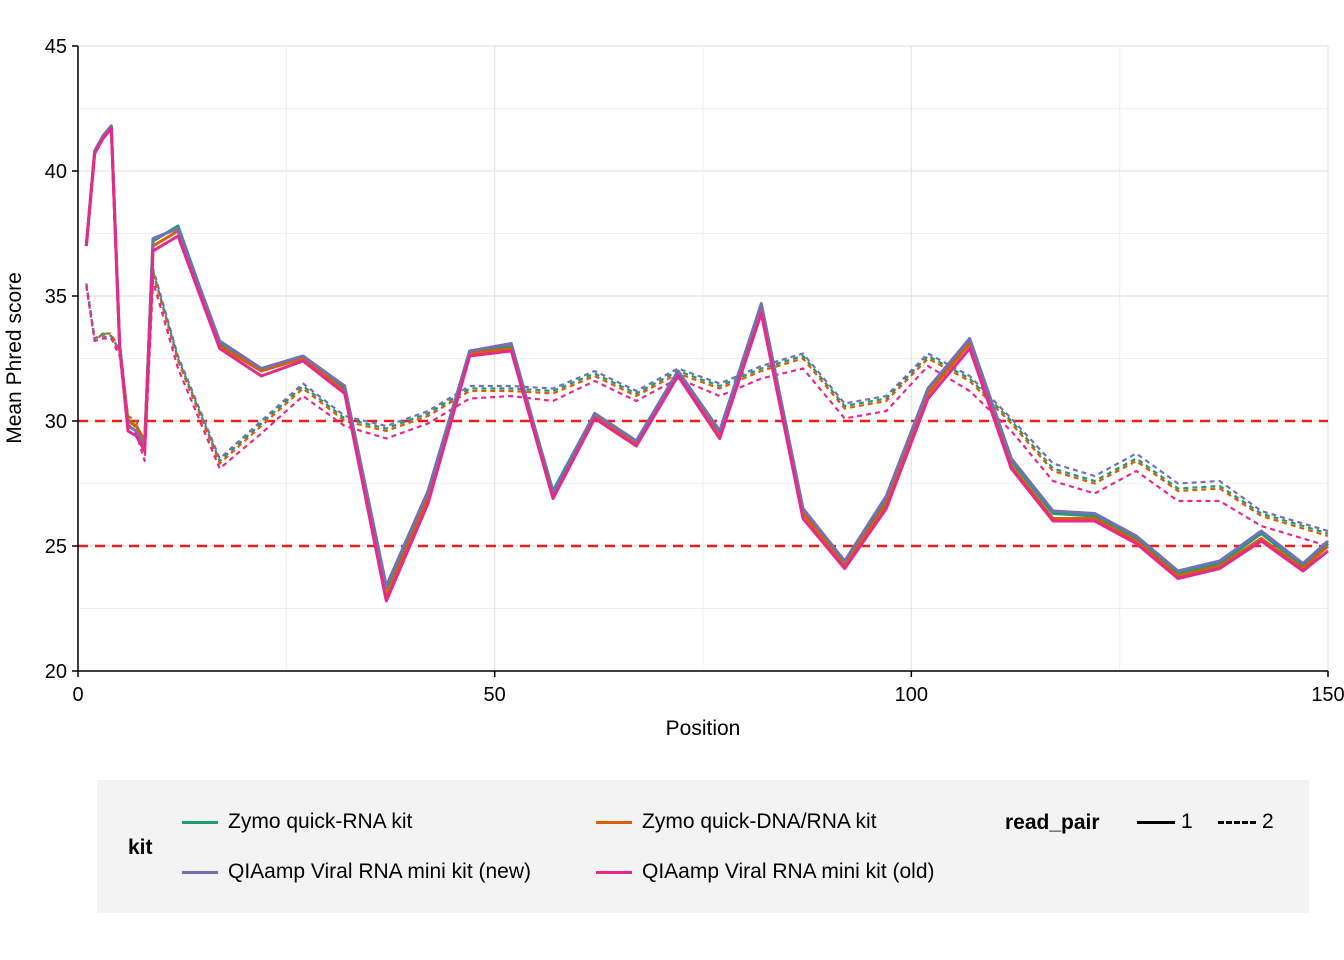 The width and height of the screenshot is (1344, 960). I want to click on x-tick-label: 50, so click(495, 695).